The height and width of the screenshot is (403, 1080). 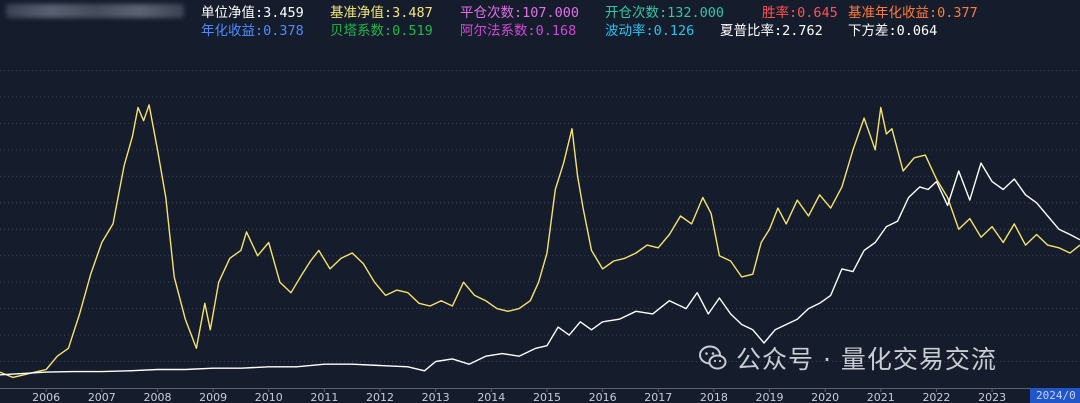 I want to click on x-axis-cursor-label: 2024/0, so click(x=1055, y=395).